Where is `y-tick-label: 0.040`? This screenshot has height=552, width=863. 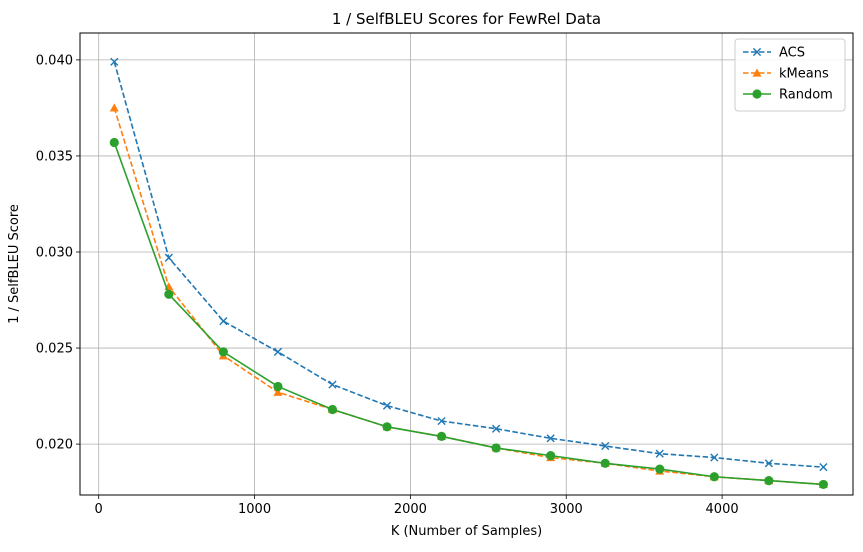 y-tick-label: 0.040 is located at coordinates (54, 60).